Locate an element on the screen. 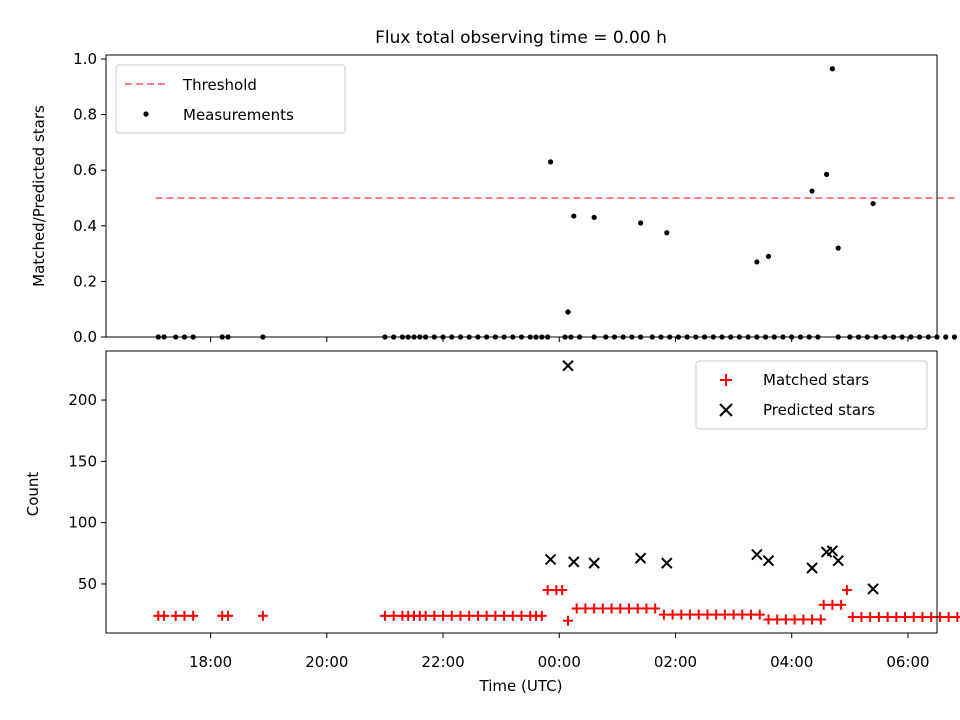 The width and height of the screenshot is (960, 720). count-legend-box is located at coordinates (811, 395).